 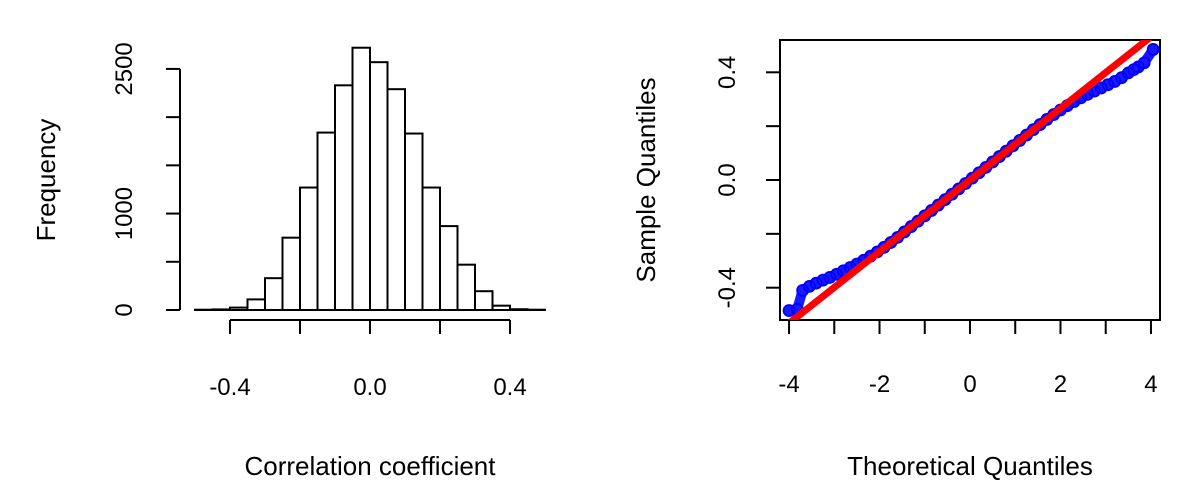 I want to click on qq-y-axis-title: Sample Quantiles, so click(x=646, y=179).